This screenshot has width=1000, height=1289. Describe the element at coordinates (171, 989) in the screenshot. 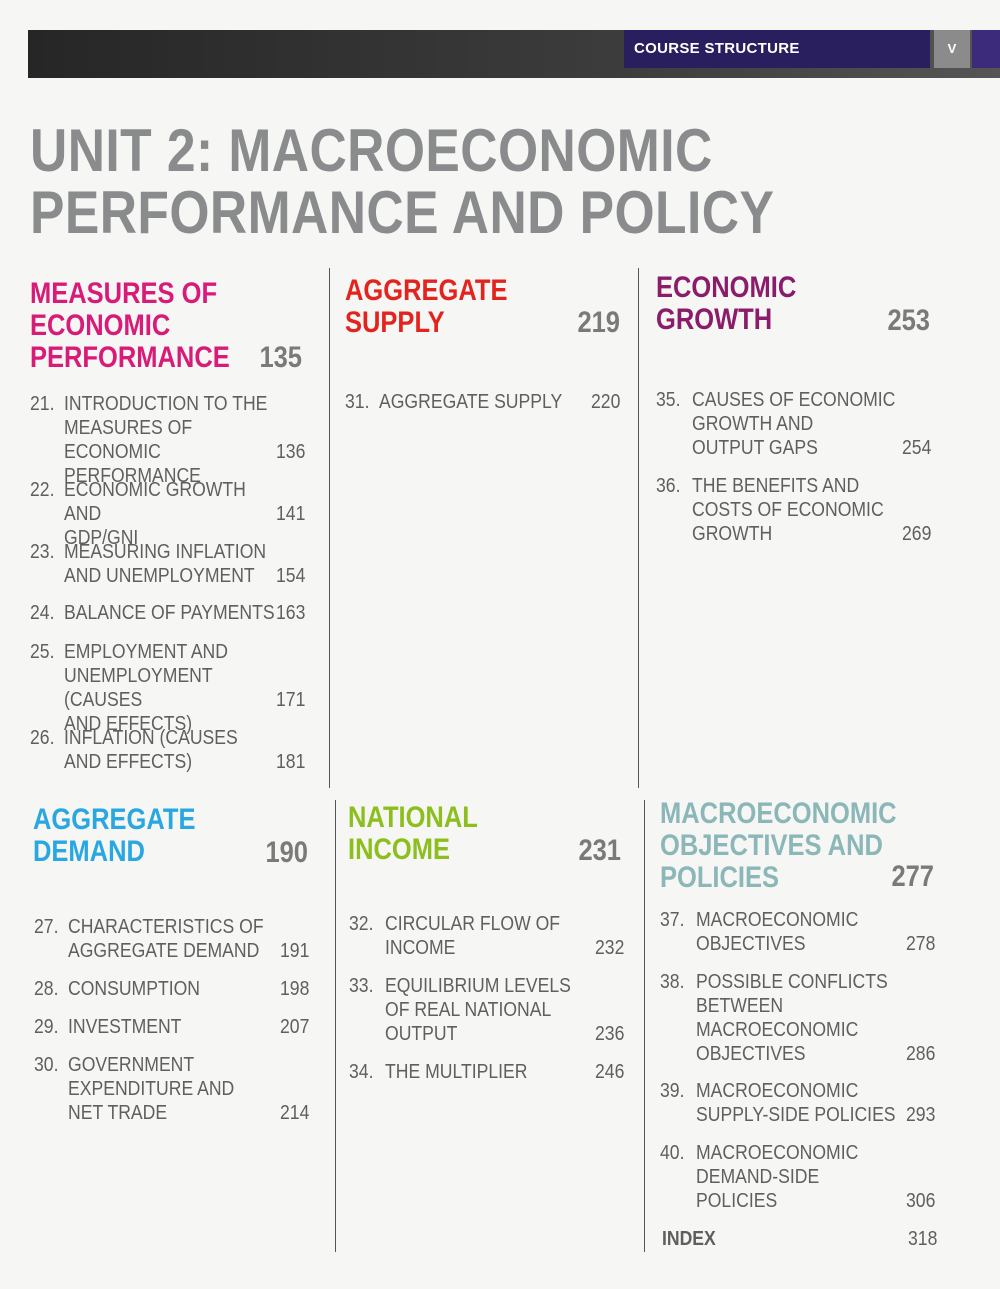

I see `toc-entry-28: 28. CONSUMPTION 198` at that location.